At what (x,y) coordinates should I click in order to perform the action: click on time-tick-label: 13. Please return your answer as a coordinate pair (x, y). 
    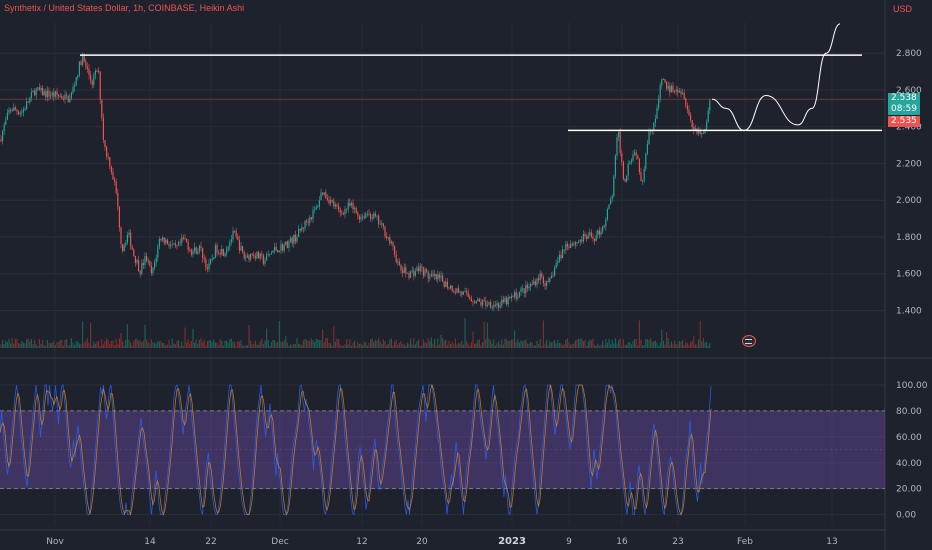
    Looking at the image, I should click on (831, 542).